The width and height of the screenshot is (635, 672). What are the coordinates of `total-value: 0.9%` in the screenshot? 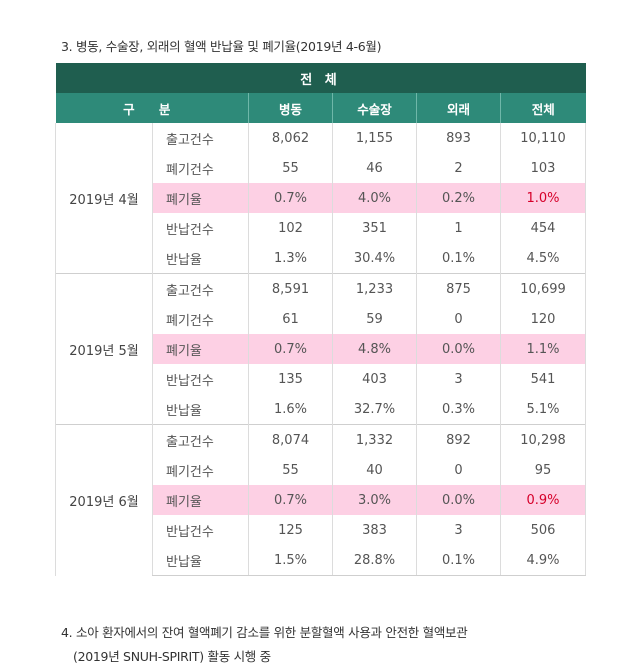 It's located at (543, 500).